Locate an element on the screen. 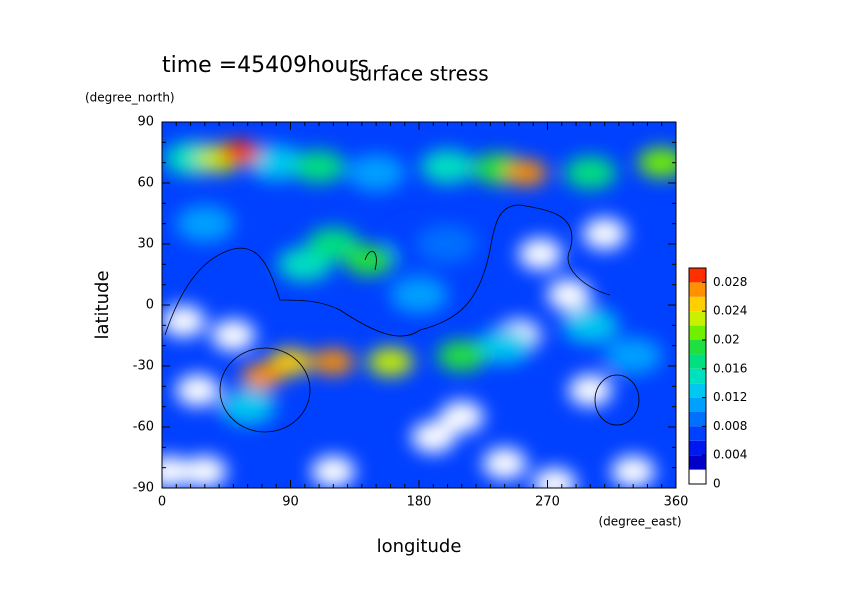 This screenshot has height=595, width=842. y-axis-label: latitude is located at coordinates (102, 304).